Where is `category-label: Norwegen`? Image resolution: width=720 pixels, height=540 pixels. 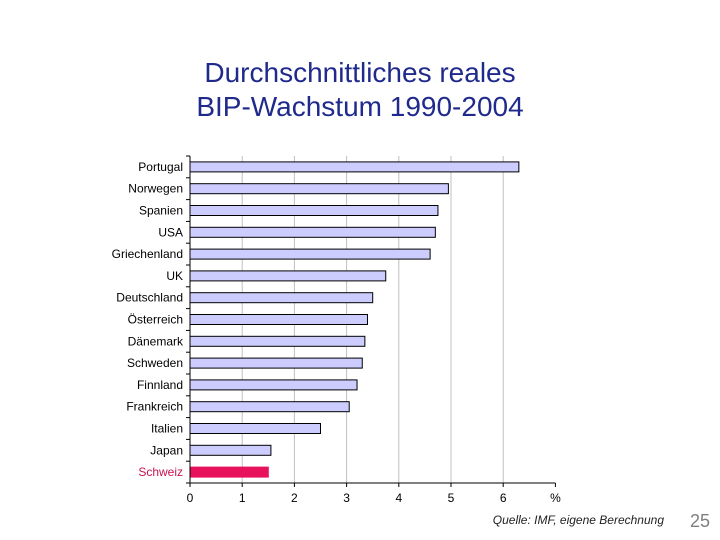 category-label: Norwegen is located at coordinates (155, 189).